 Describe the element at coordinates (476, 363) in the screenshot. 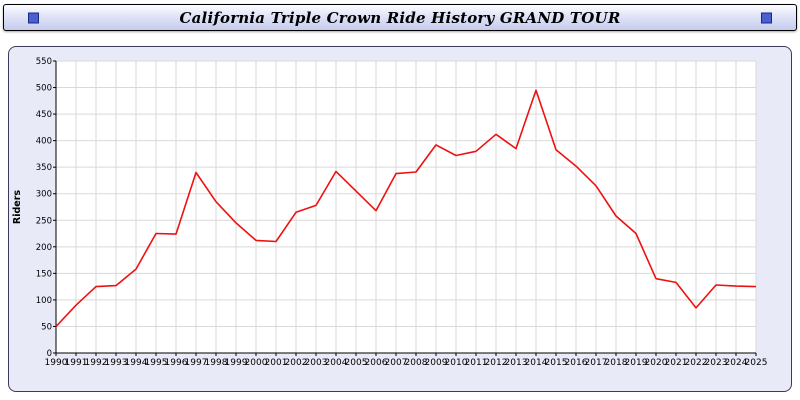

I see `svg-text: 2011` at that location.